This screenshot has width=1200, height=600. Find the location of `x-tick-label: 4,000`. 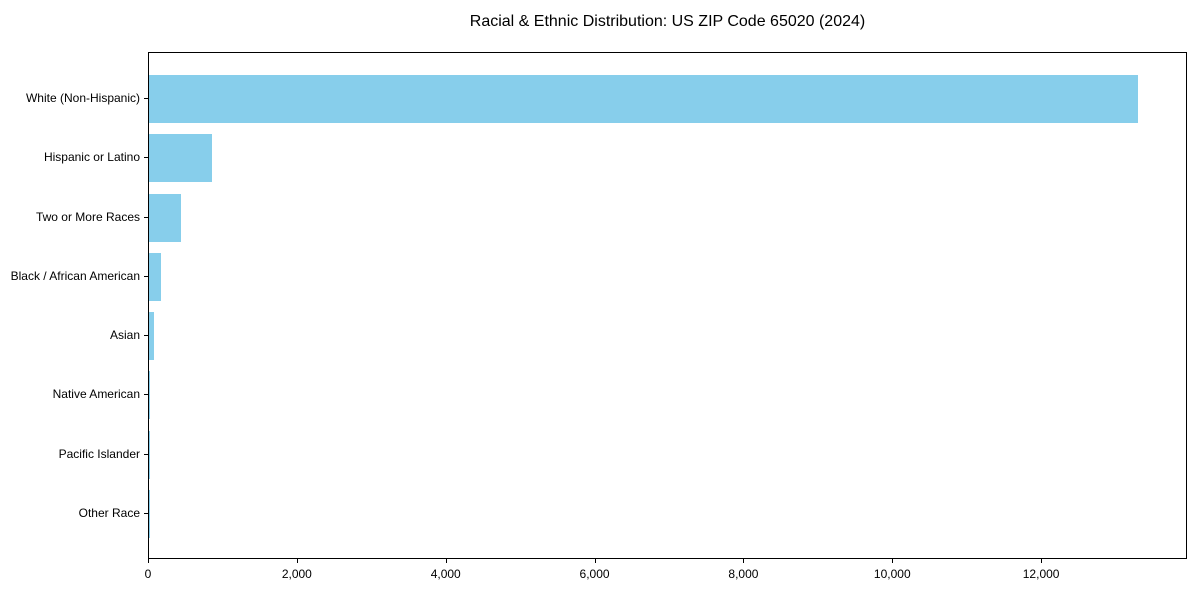

x-tick-label: 4,000 is located at coordinates (445, 574).